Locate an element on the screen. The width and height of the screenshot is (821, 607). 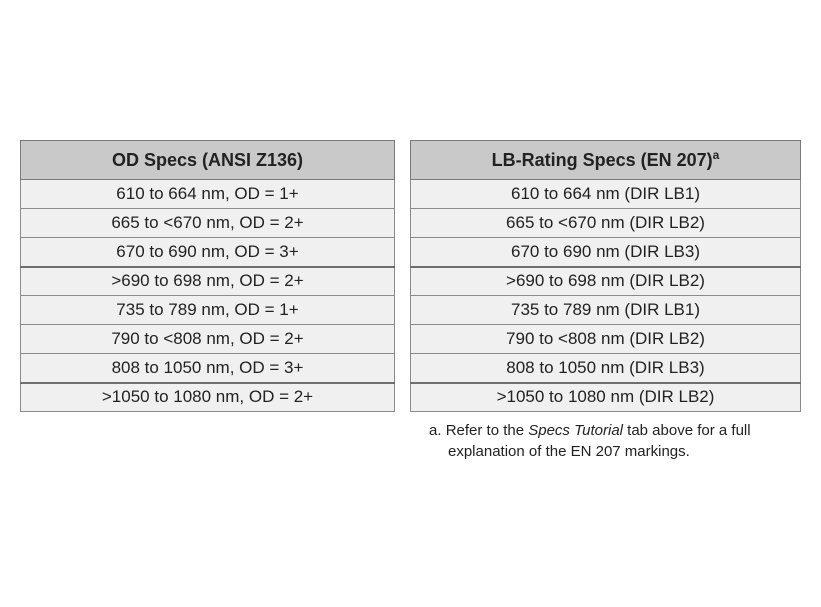
lb-spec-cell: >690 to 698 nm (DIR LB2) is located at coordinates (605, 280).